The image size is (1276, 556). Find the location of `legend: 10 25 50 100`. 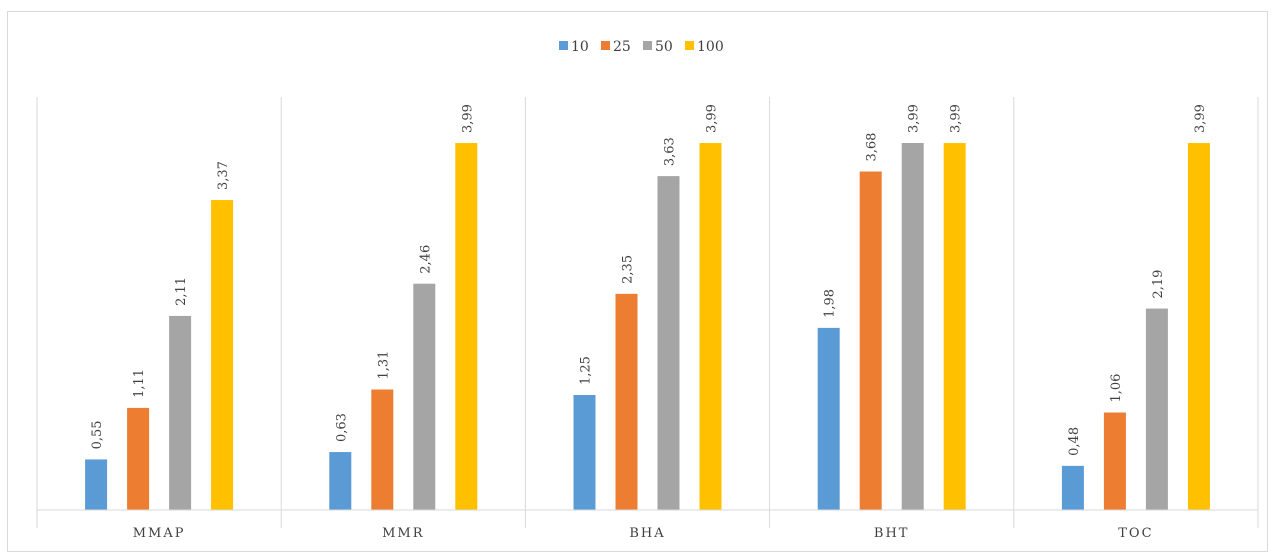

legend: 10 25 50 100 is located at coordinates (641, 47).